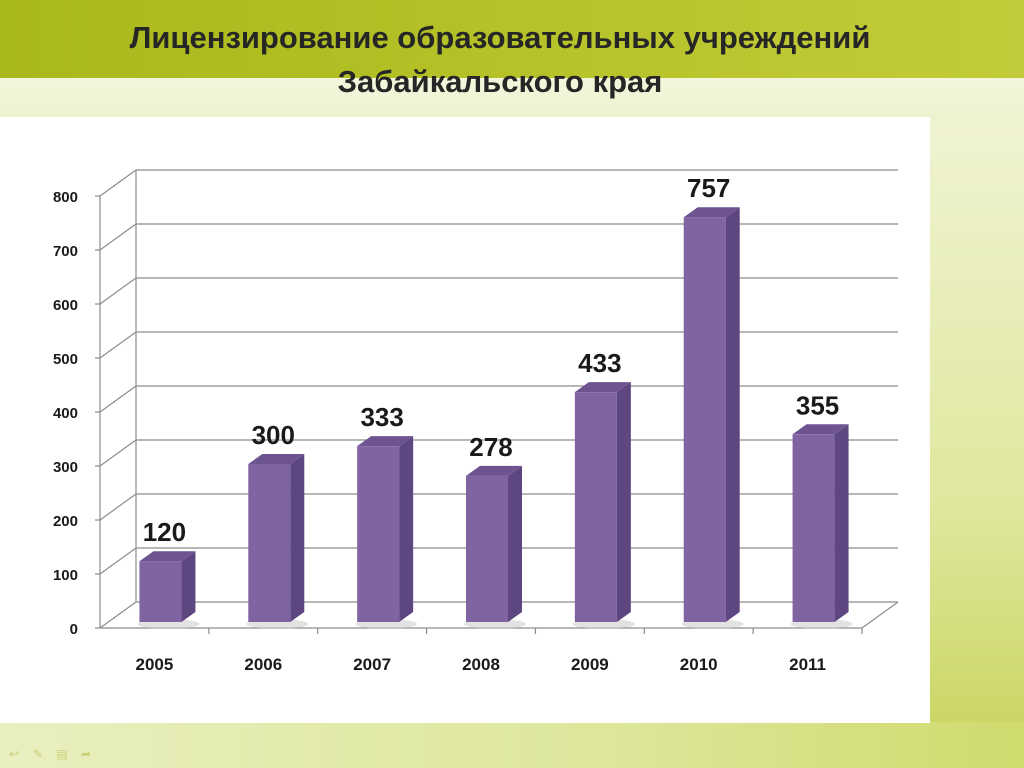  I want to click on bar-2005, so click(160, 591).